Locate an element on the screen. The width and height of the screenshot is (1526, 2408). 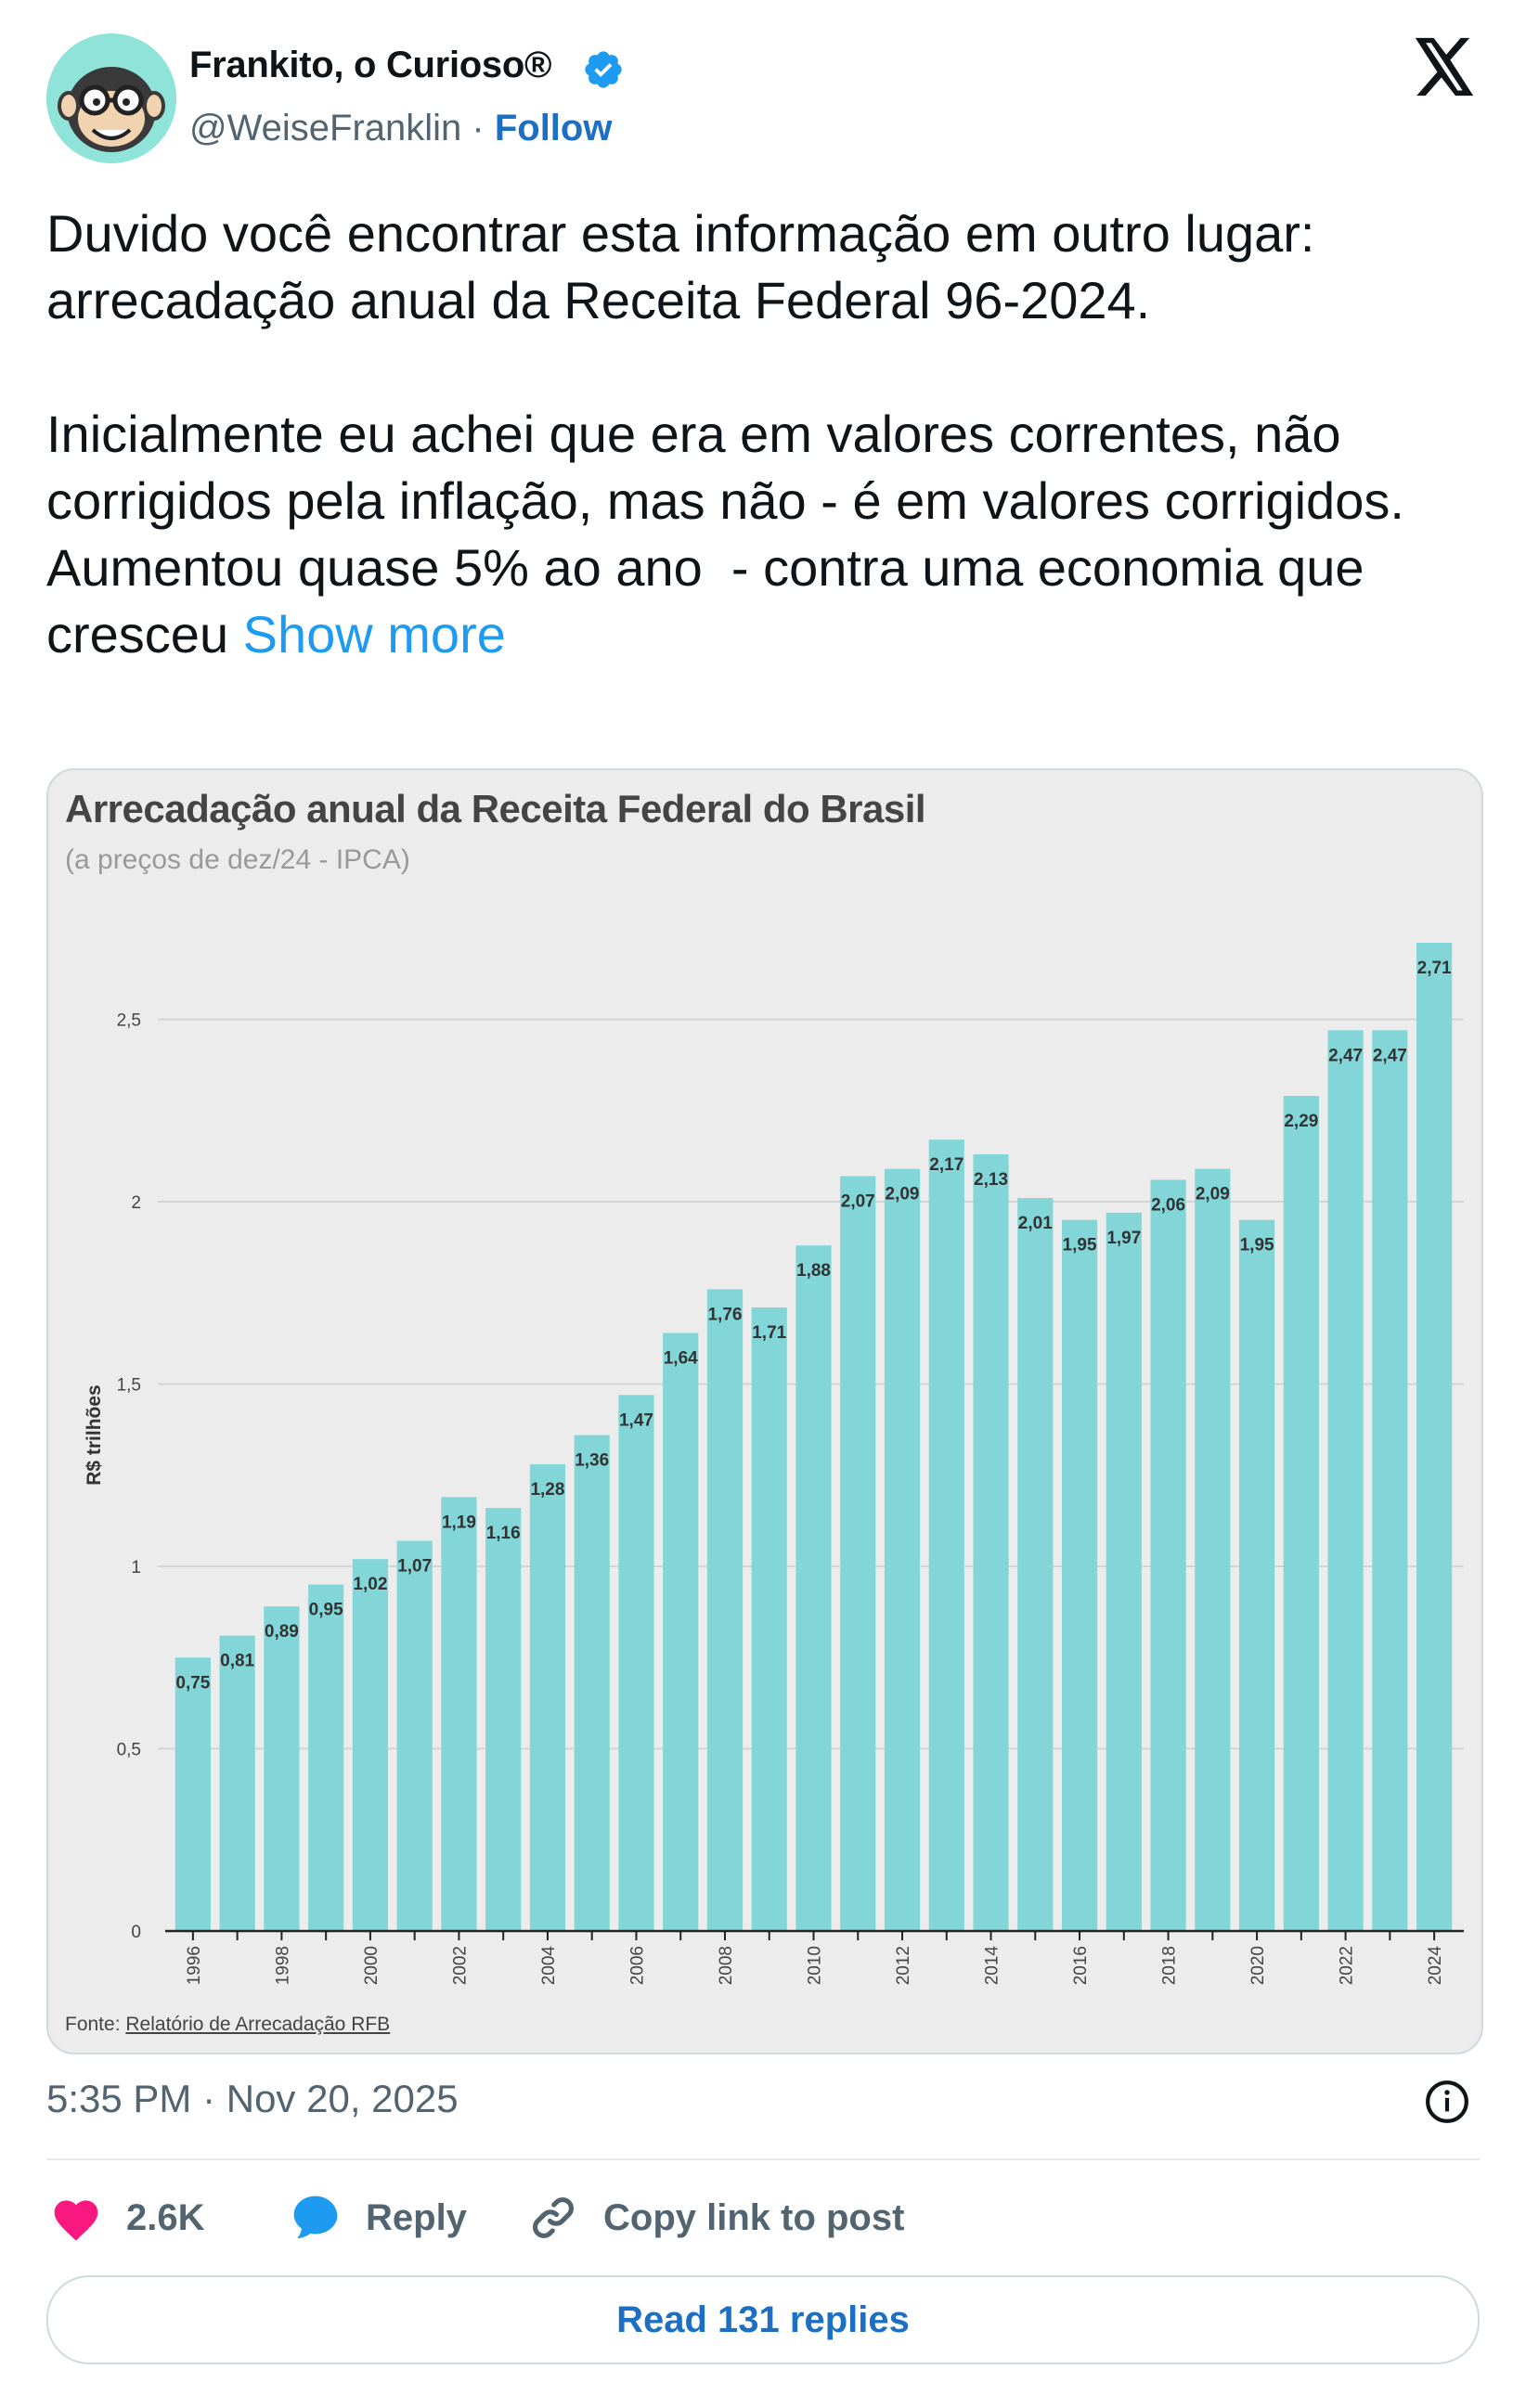
bar-value-label: 2,71 is located at coordinates (1435, 969).